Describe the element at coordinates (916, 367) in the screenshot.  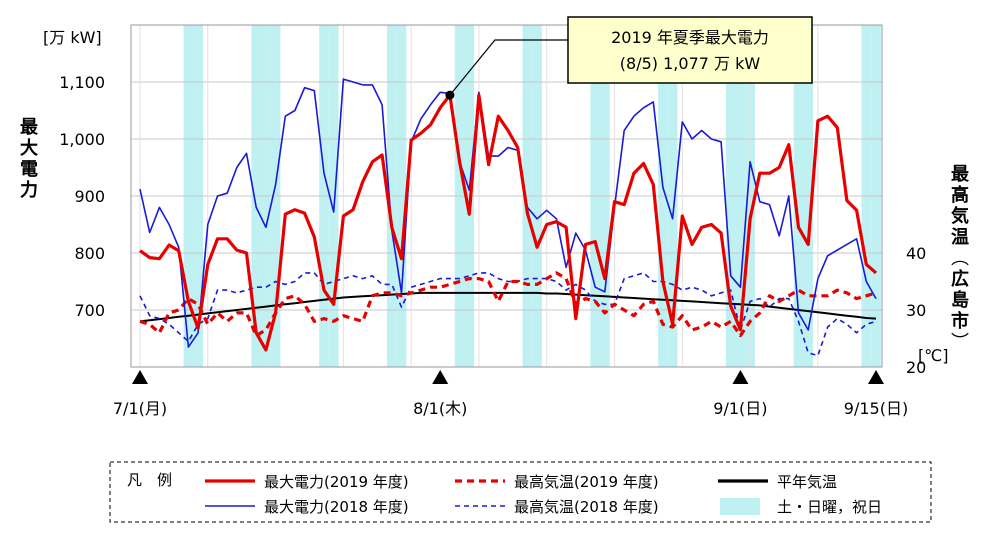
I see `right-tick-label: 20` at that location.